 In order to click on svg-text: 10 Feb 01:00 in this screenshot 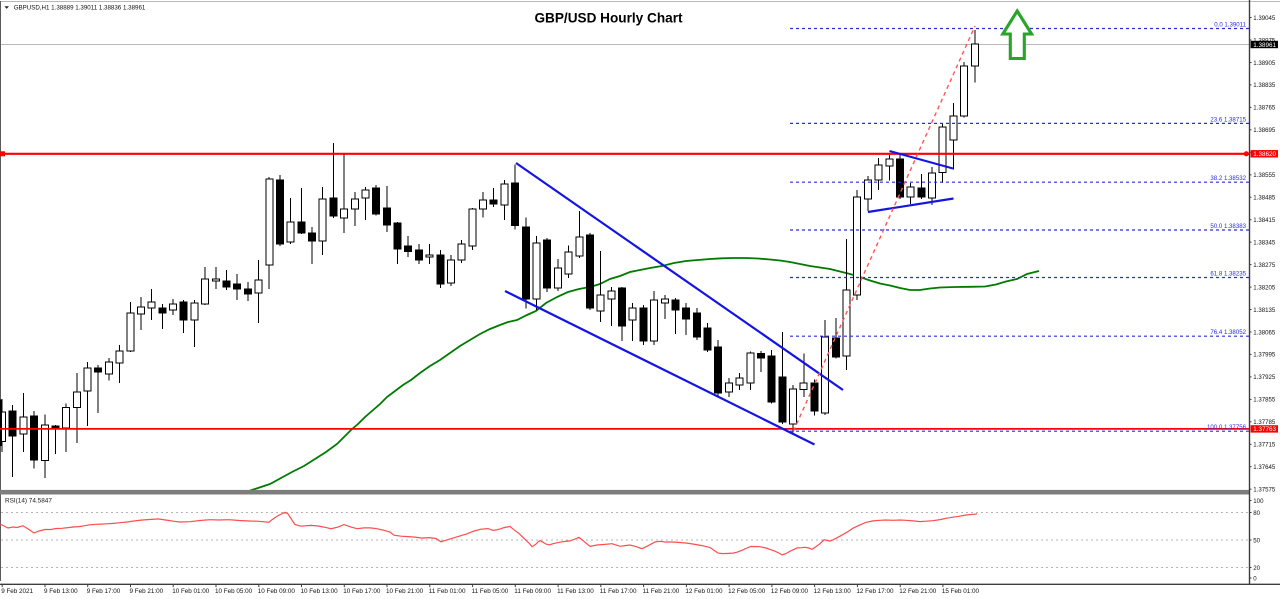, I will do `click(191, 591)`.